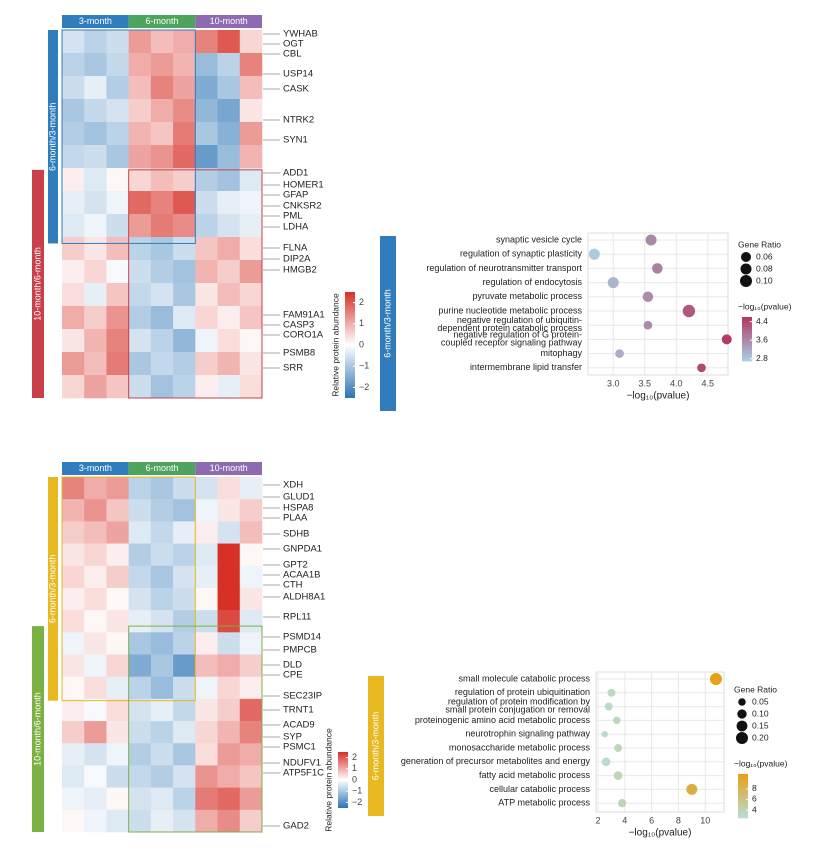 This screenshot has height=850, width=820. What do you see at coordinates (300, 650) in the screenshot?
I see `gene-label: PMPCB` at bounding box center [300, 650].